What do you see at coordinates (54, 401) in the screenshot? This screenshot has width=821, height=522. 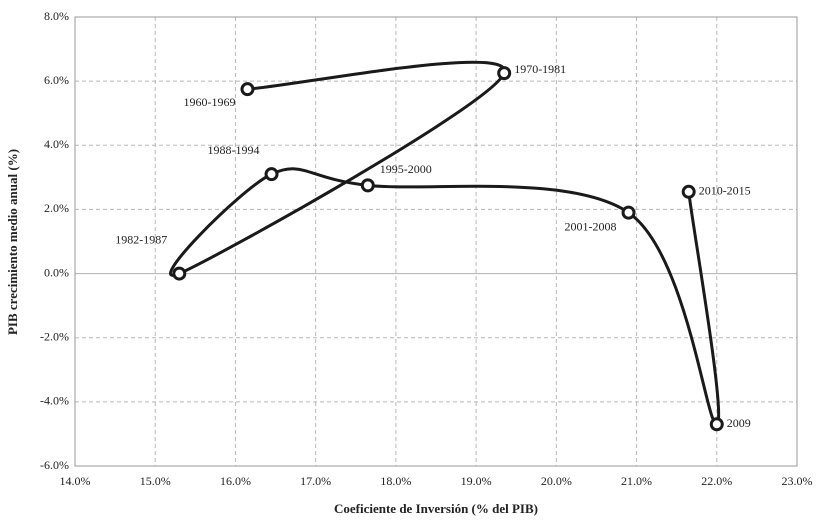 I see `y-tick-label: -4.0%` at bounding box center [54, 401].